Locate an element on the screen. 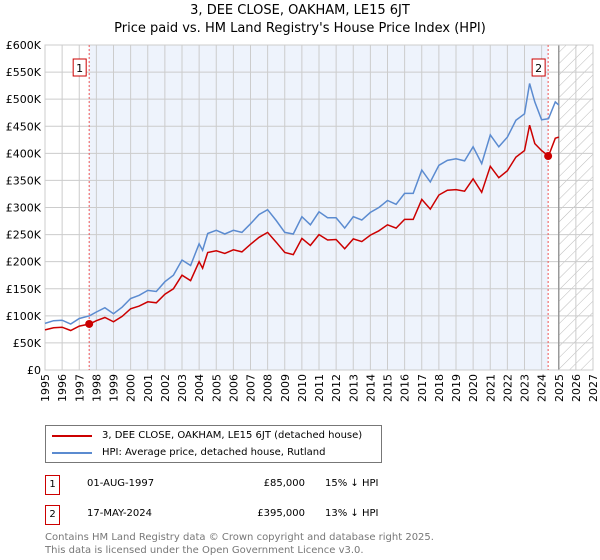 The width and height of the screenshot is (600, 560). y-tick-label: £100K is located at coordinates (24, 316).